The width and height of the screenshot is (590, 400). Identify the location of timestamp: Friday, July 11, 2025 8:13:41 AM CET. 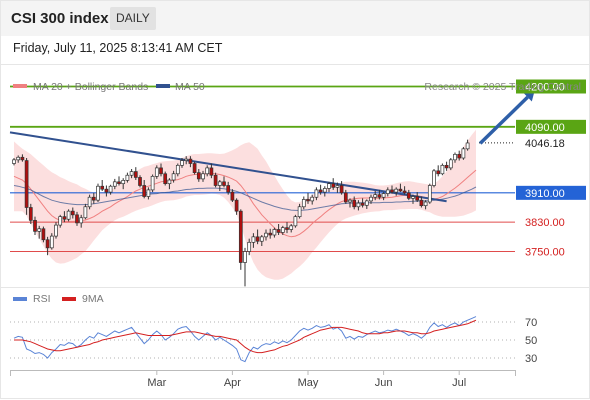
(118, 48).